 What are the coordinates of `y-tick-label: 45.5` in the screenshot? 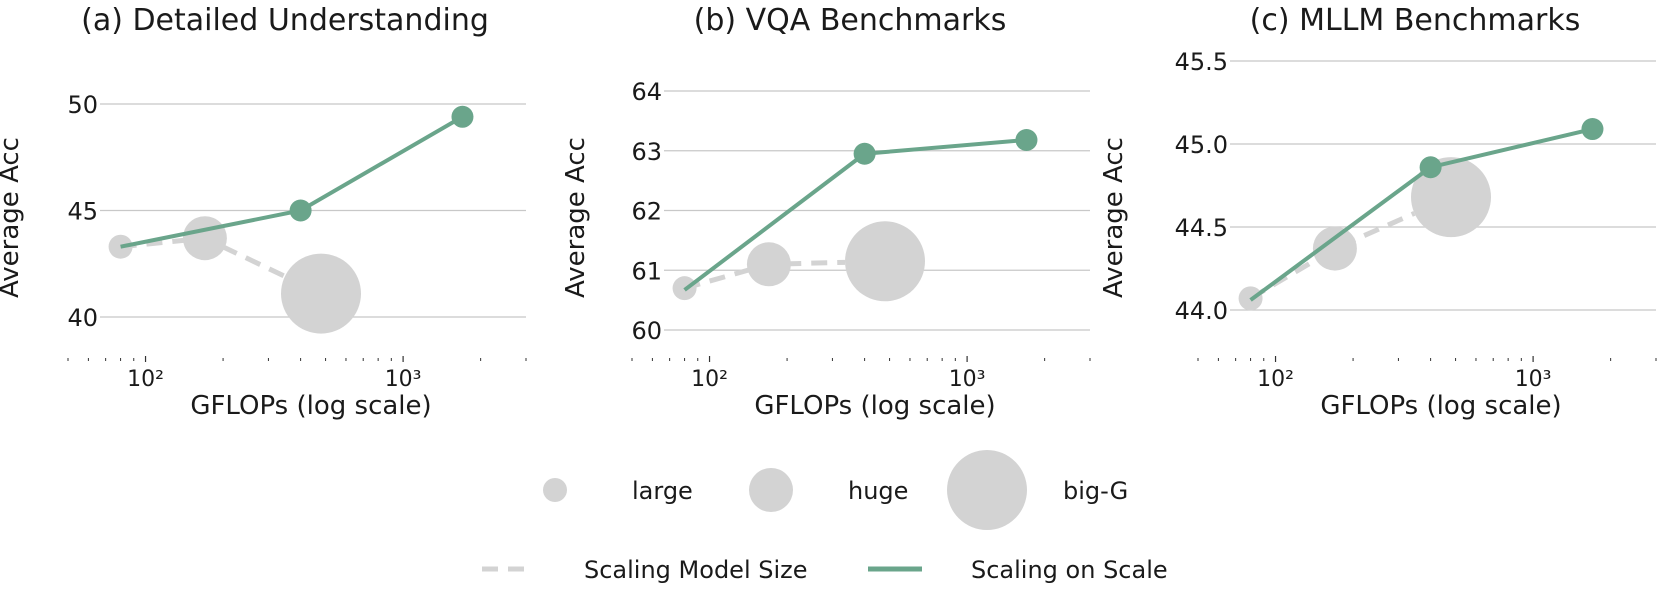 It's located at (1201, 62).